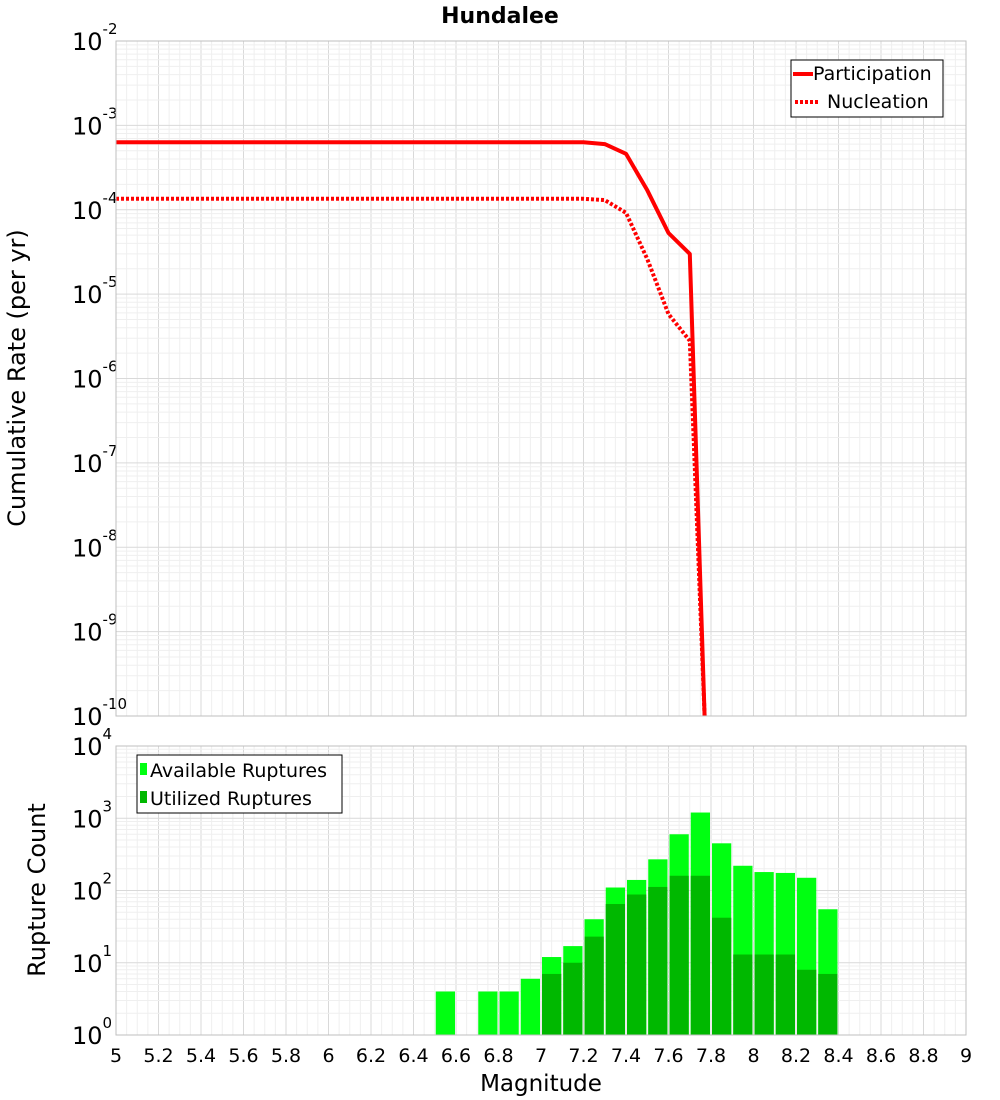  Describe the element at coordinates (17, 378) in the screenshot. I see `rate-y-axis-label: Cumulative Rate (per yr)` at that location.